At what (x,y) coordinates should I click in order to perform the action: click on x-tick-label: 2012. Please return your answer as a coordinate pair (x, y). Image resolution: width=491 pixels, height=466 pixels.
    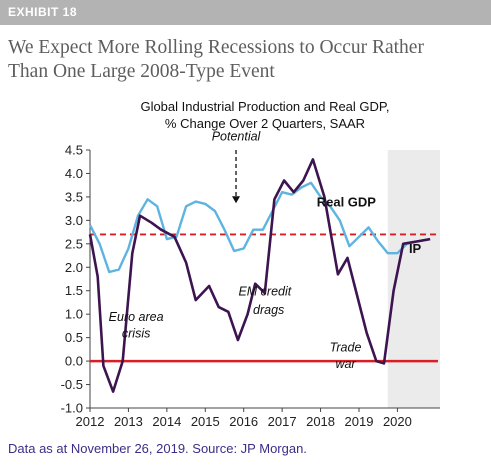
    Looking at the image, I should click on (90, 421).